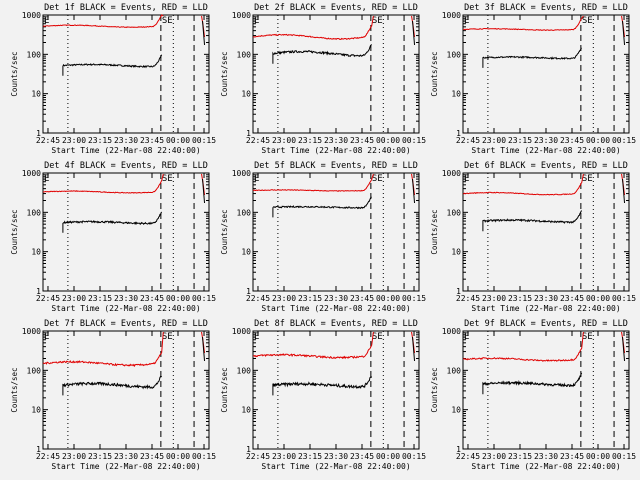 Image resolution: width=640 pixels, height=480 pixels. I want to click on panel-title: Det 9f BLACK = Events, RED = LLD, so click(546, 324).